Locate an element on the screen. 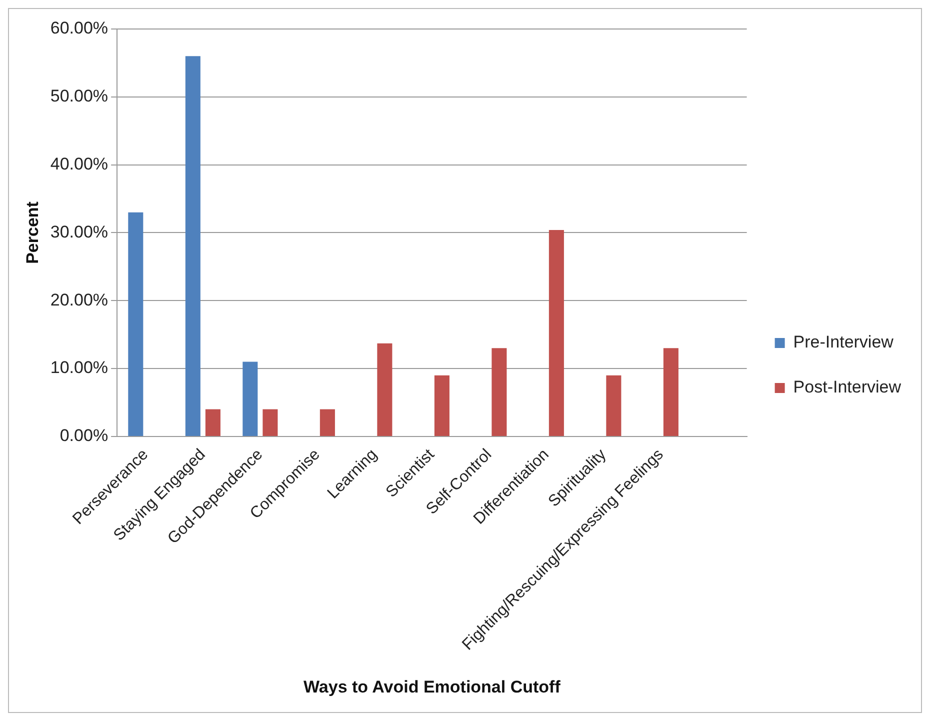 This screenshot has width=932, height=723. y-tick-label: 60.00% is located at coordinates (79, 28).